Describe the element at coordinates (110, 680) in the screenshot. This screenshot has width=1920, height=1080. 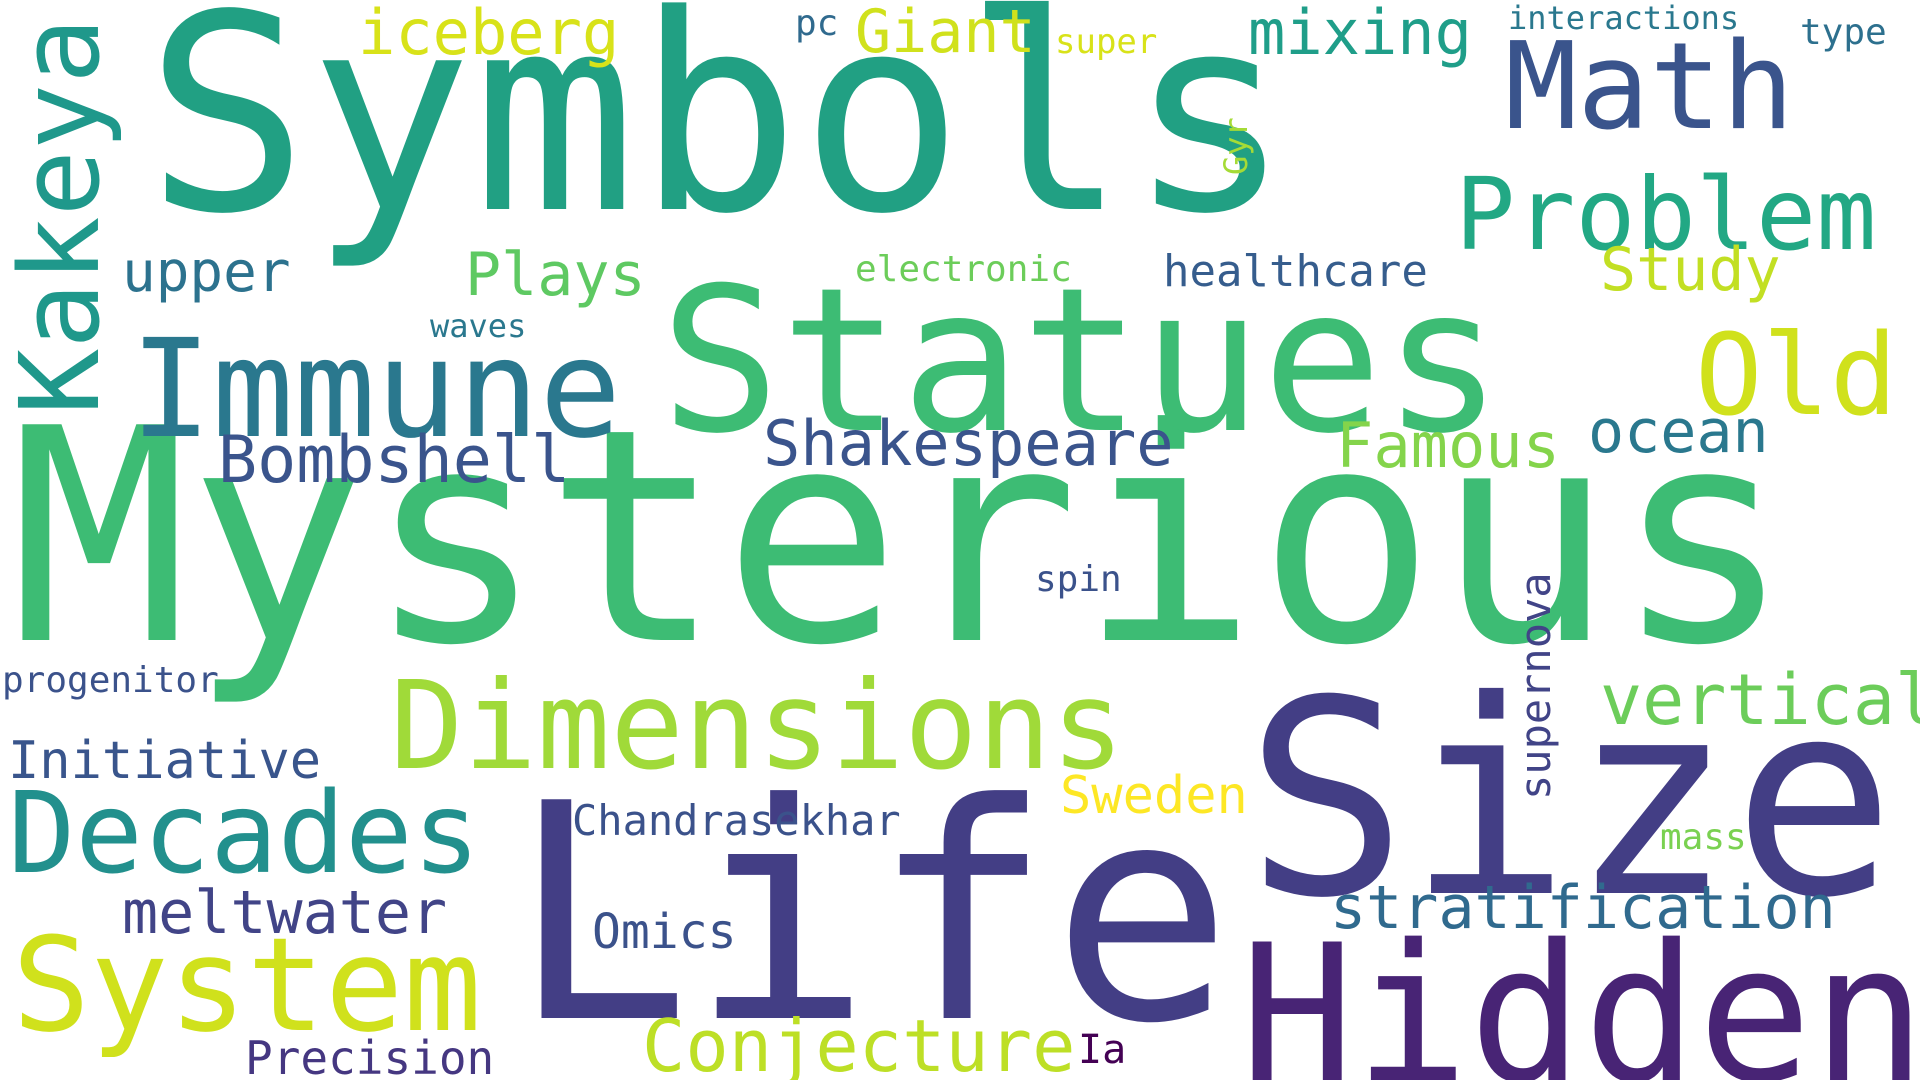
I see `word-progenitor: progenitor` at that location.